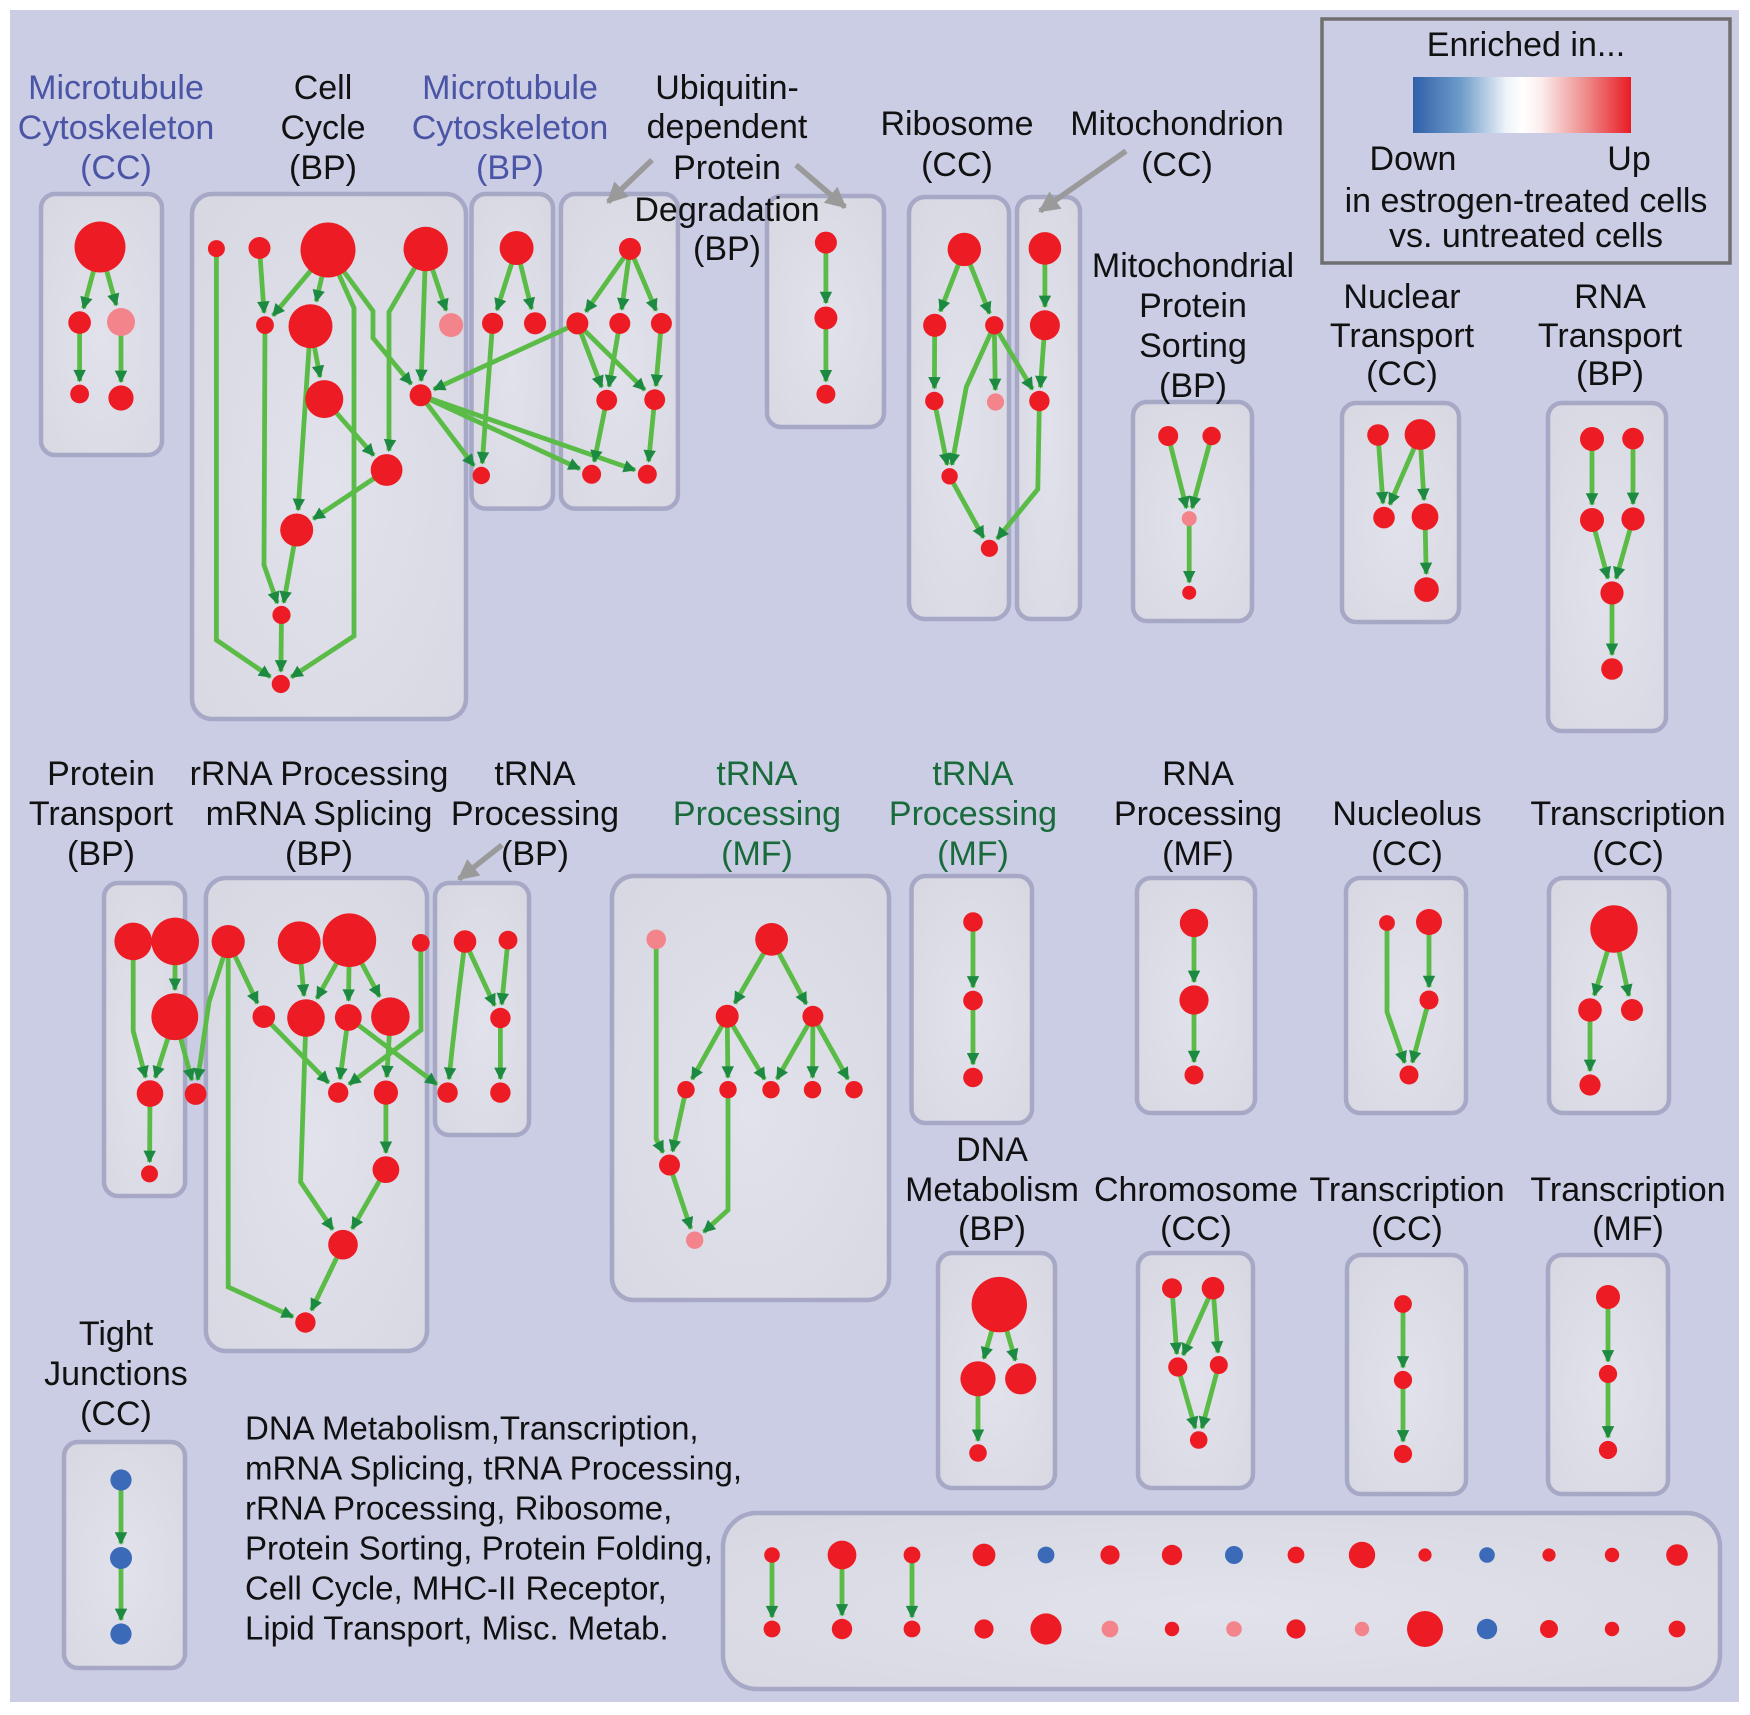 The width and height of the screenshot is (1750, 1715). What do you see at coordinates (1406, 814) in the screenshot?
I see `svg-text: Nucleolus` at bounding box center [1406, 814].